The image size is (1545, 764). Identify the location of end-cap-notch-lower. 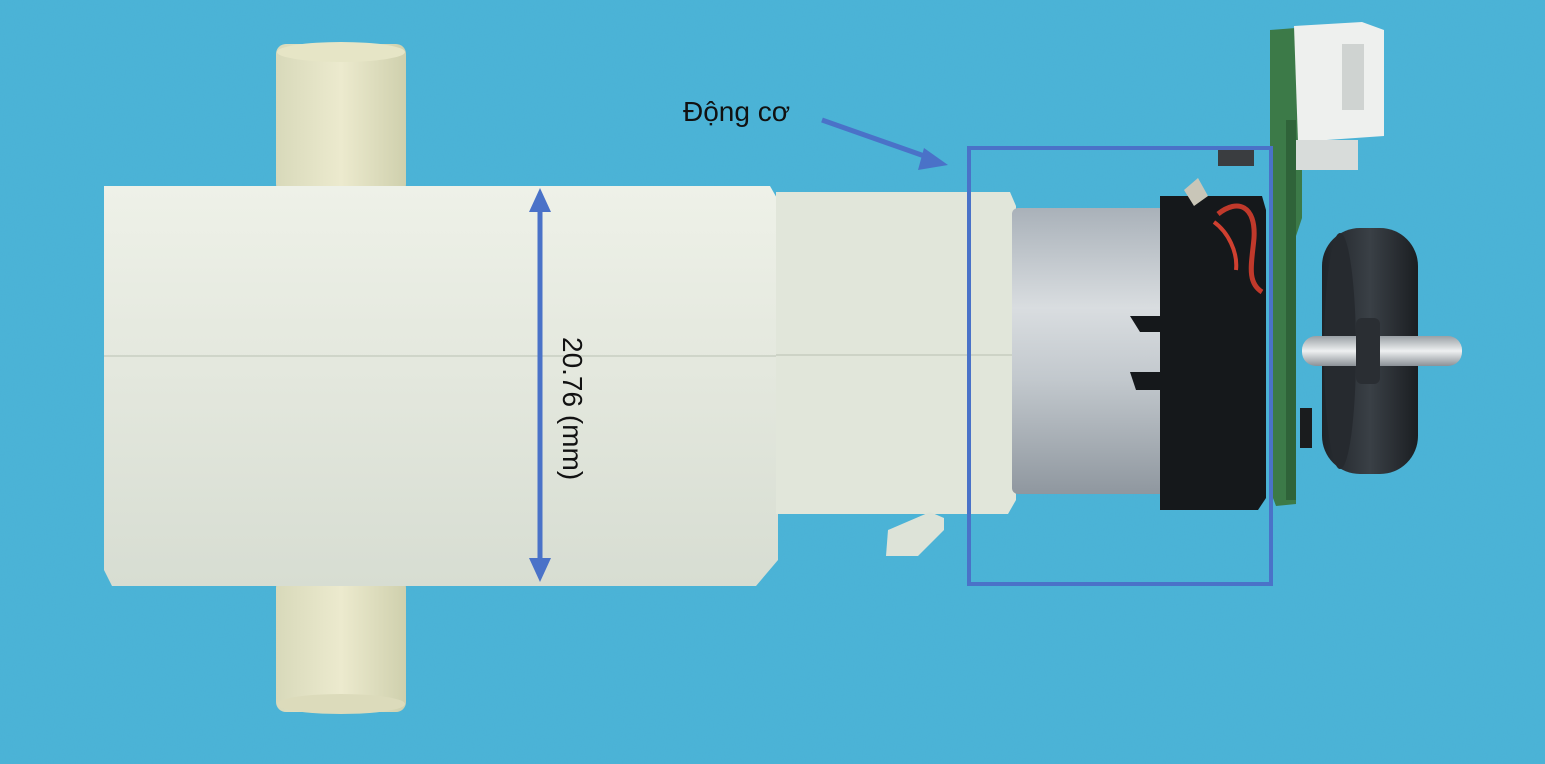
(1145, 381).